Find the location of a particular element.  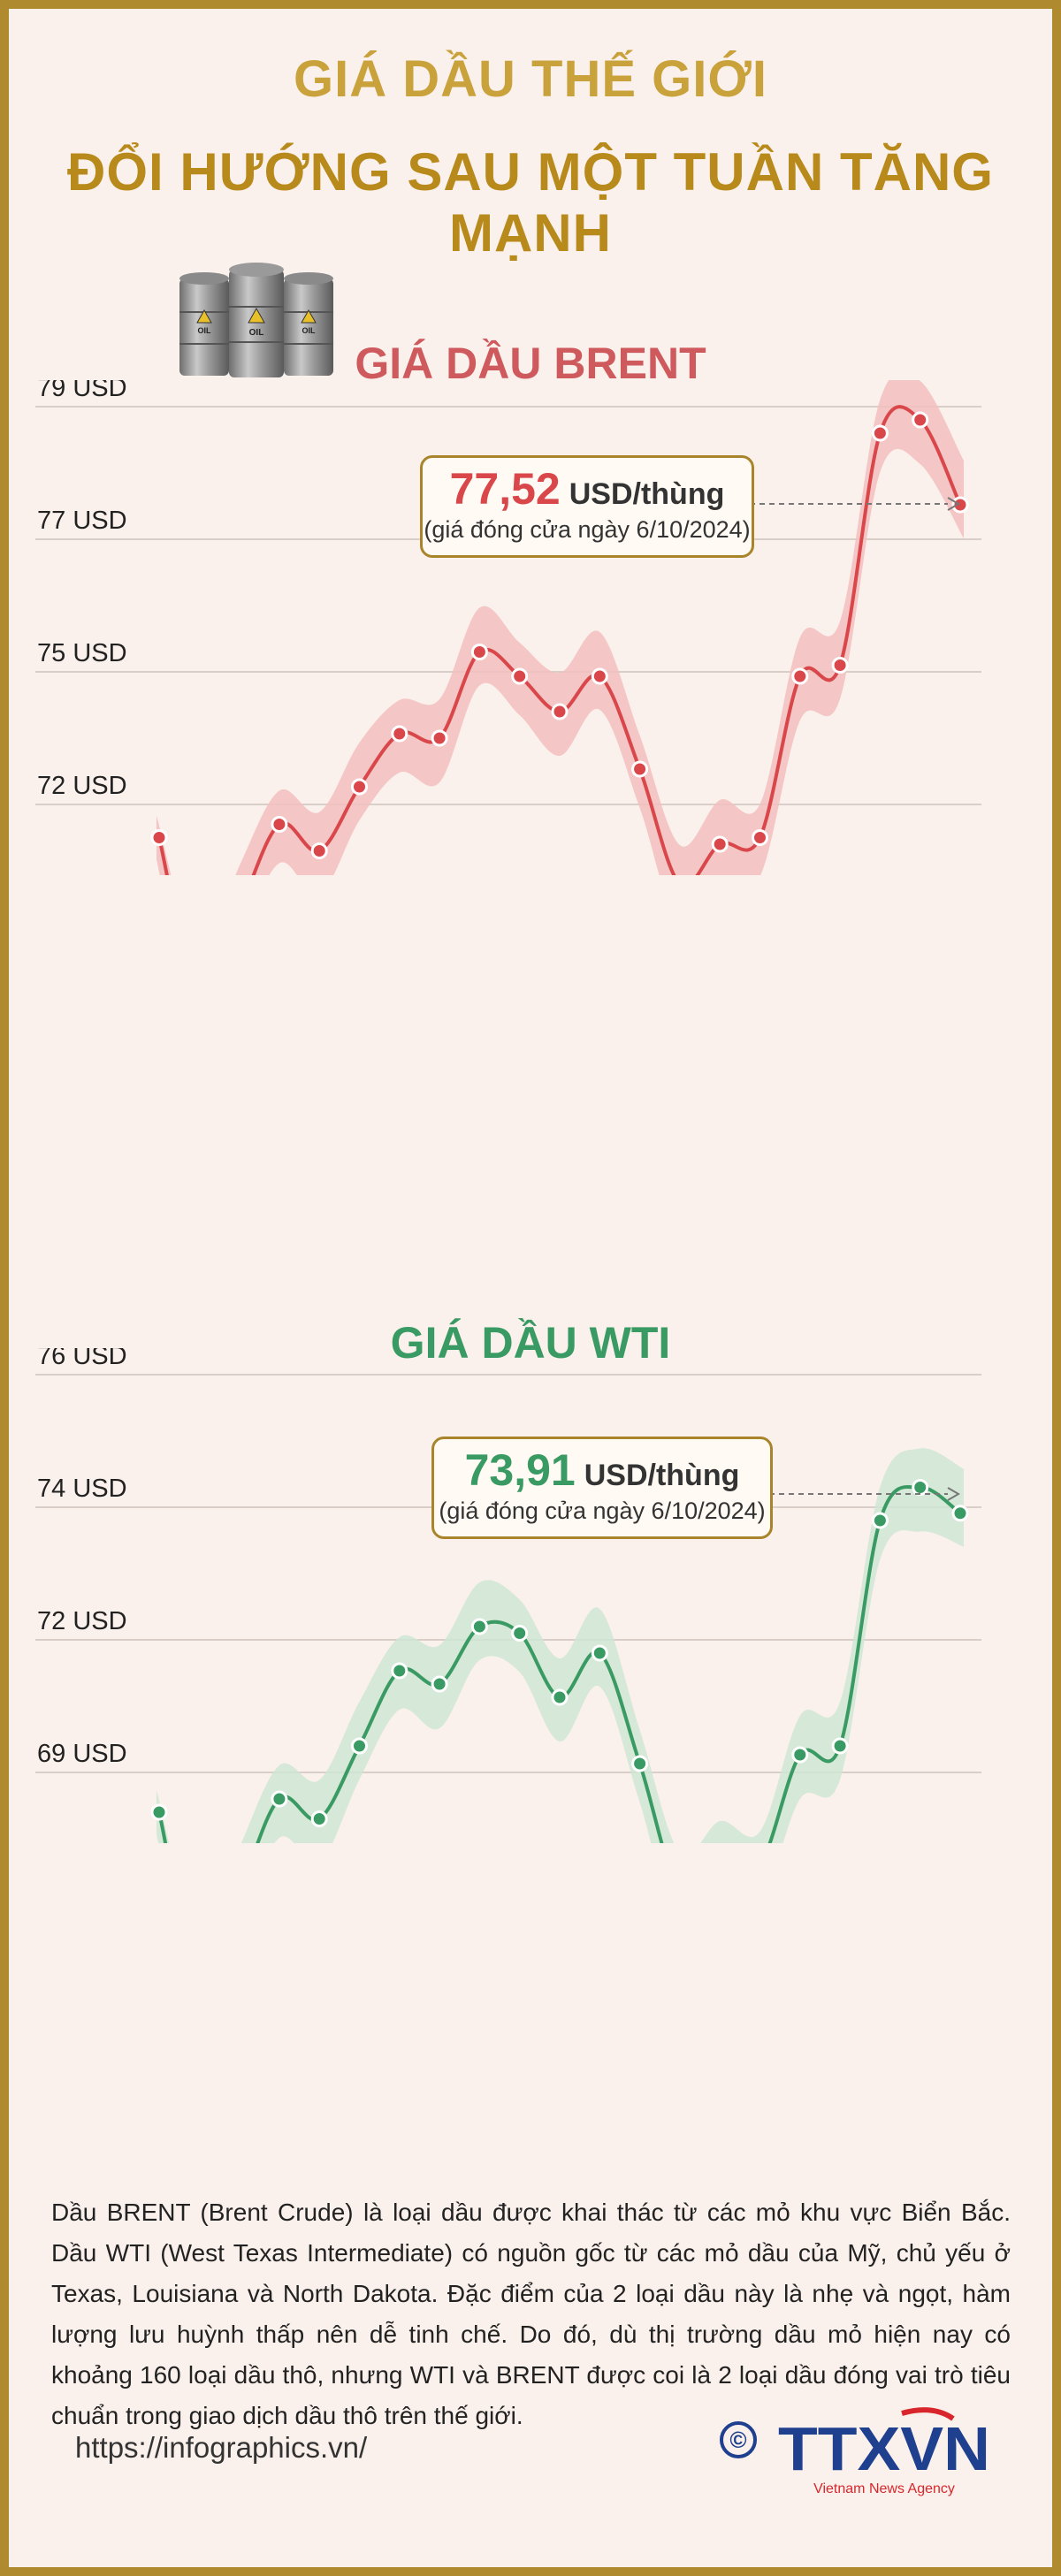

wti-ytick-label: 72 USD is located at coordinates (82, 1621).